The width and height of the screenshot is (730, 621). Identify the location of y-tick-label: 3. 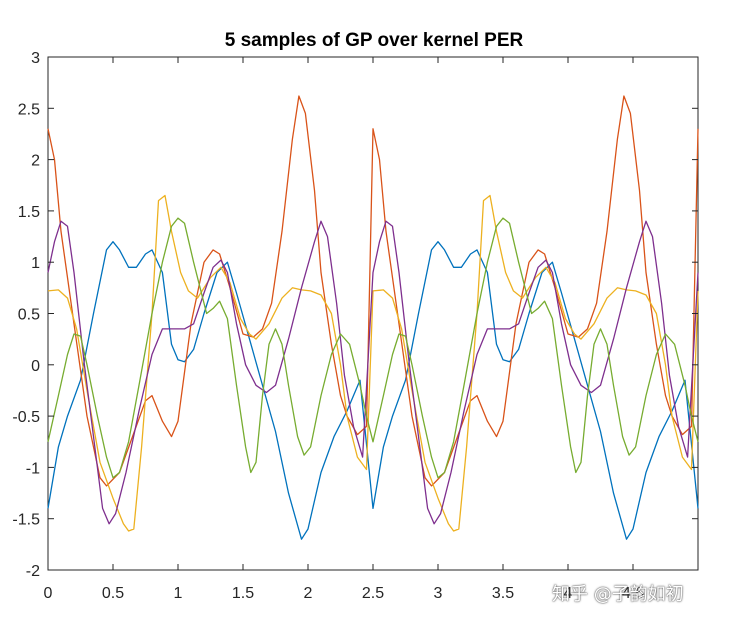
(35, 58).